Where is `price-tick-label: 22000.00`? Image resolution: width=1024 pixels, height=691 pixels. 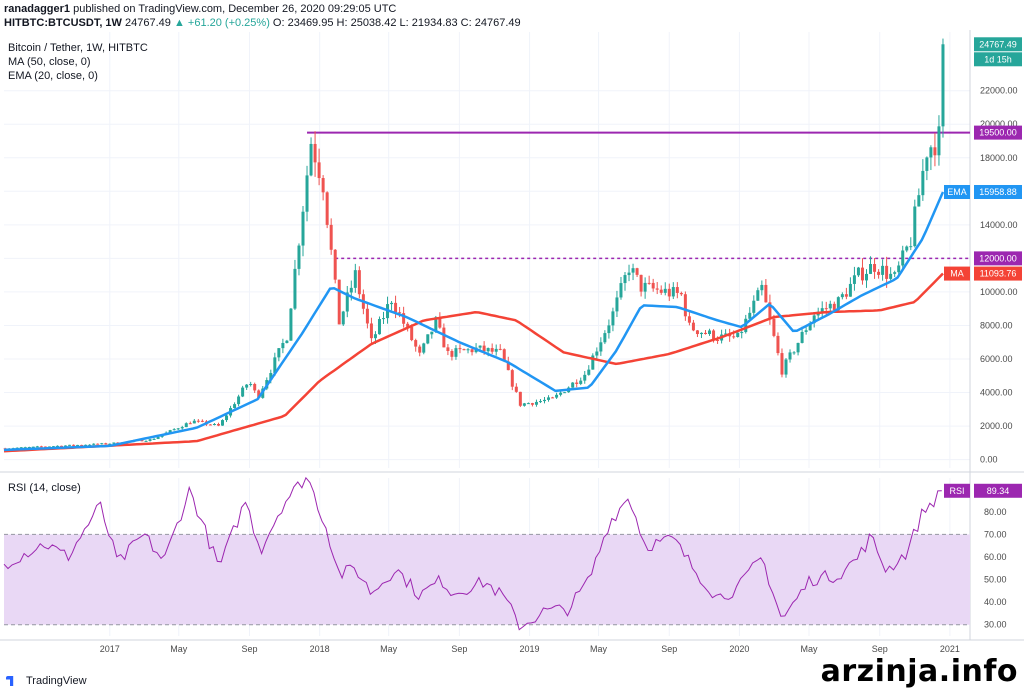 price-tick-label: 22000.00 is located at coordinates (999, 91).